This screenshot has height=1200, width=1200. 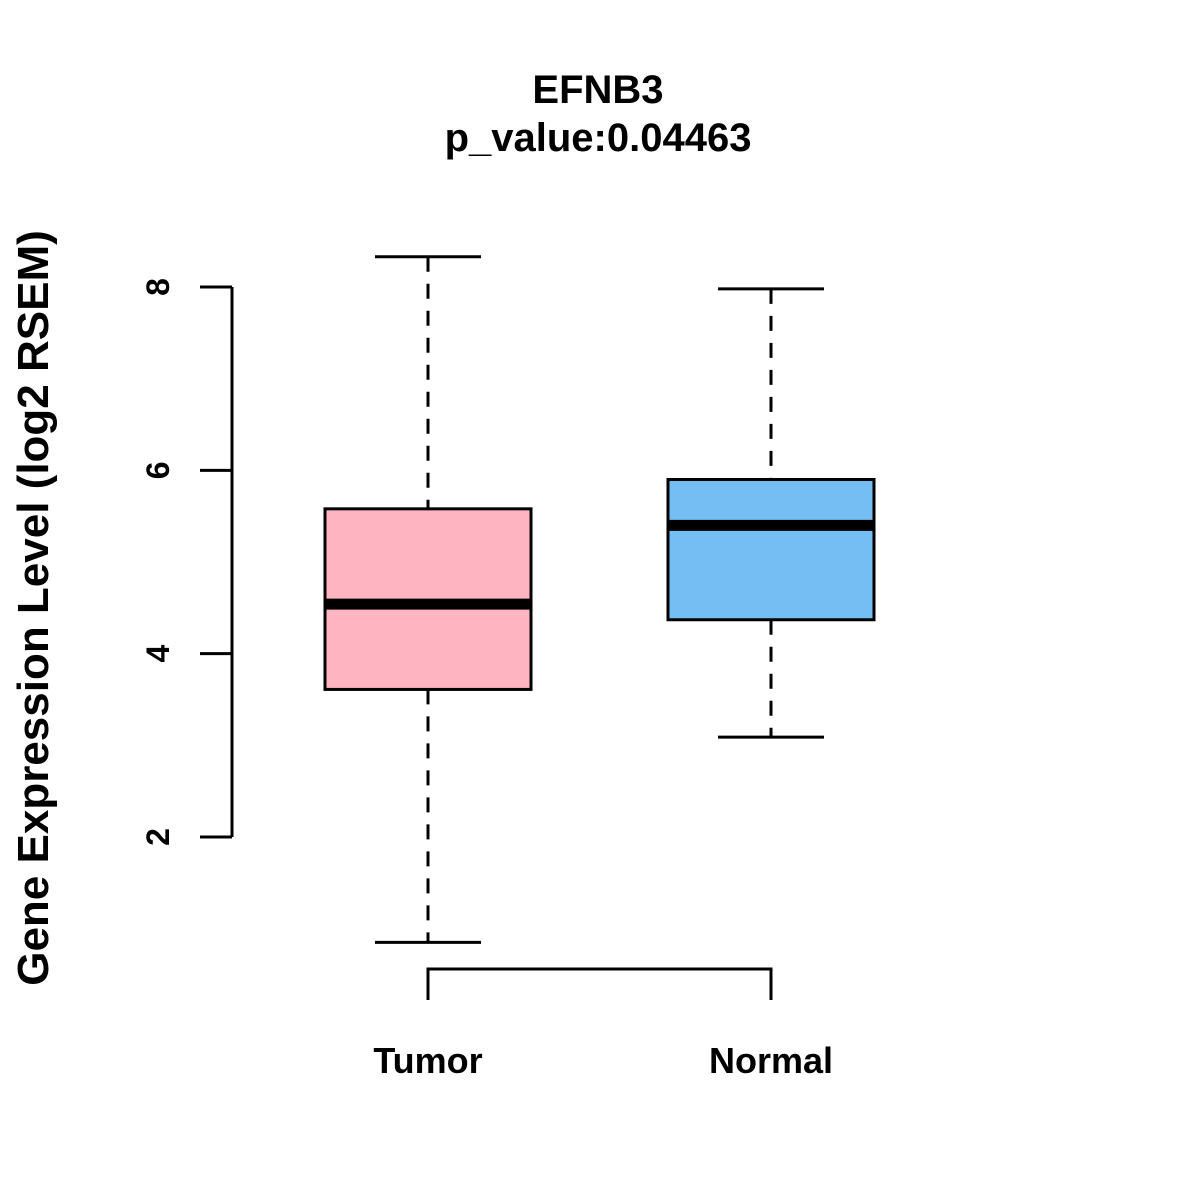 I want to click on category-label-normal: Normal, so click(x=771, y=1060).